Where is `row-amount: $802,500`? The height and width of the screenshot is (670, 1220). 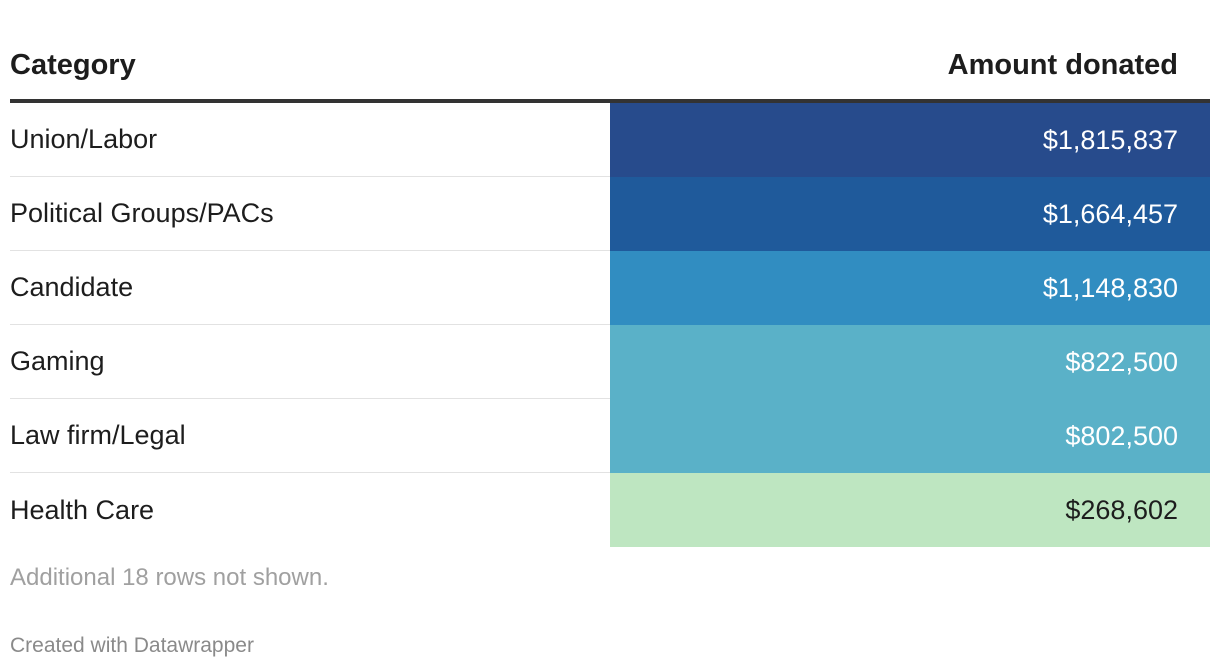
row-amount: $802,500 is located at coordinates (910, 436).